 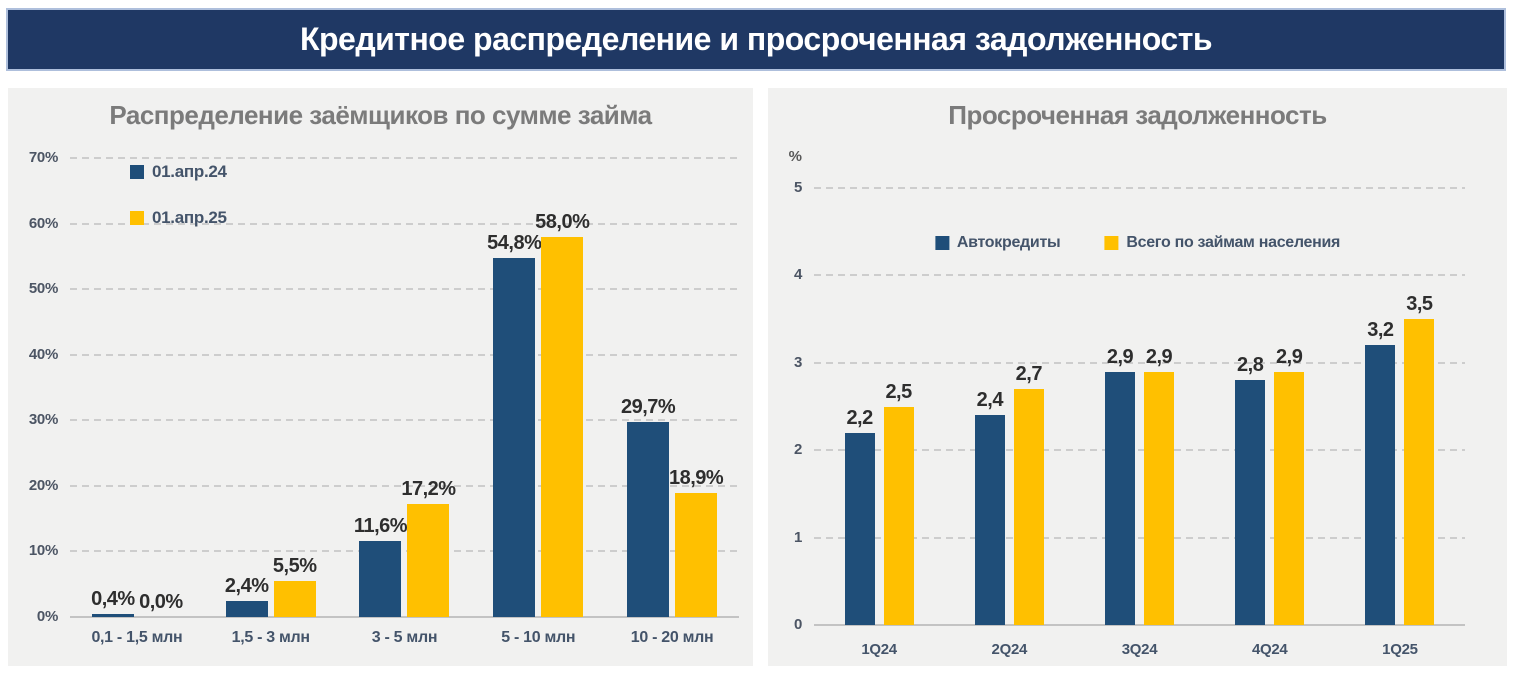 What do you see at coordinates (1008, 242) in the screenshot?
I see `legend-label: Автокредиты` at bounding box center [1008, 242].